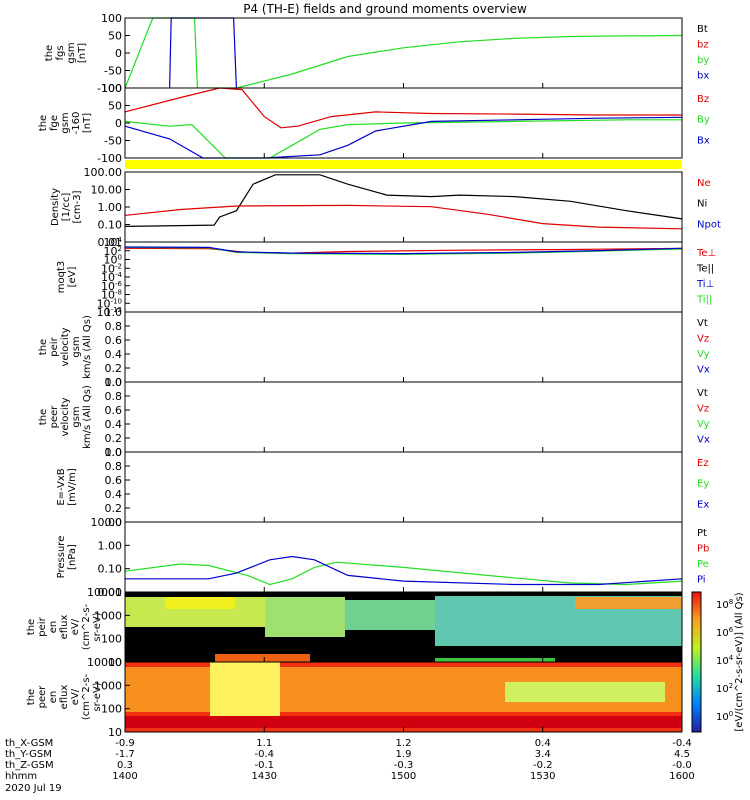 The image size is (750, 800). I want to click on legend-entry: Vz, so click(703, 339).